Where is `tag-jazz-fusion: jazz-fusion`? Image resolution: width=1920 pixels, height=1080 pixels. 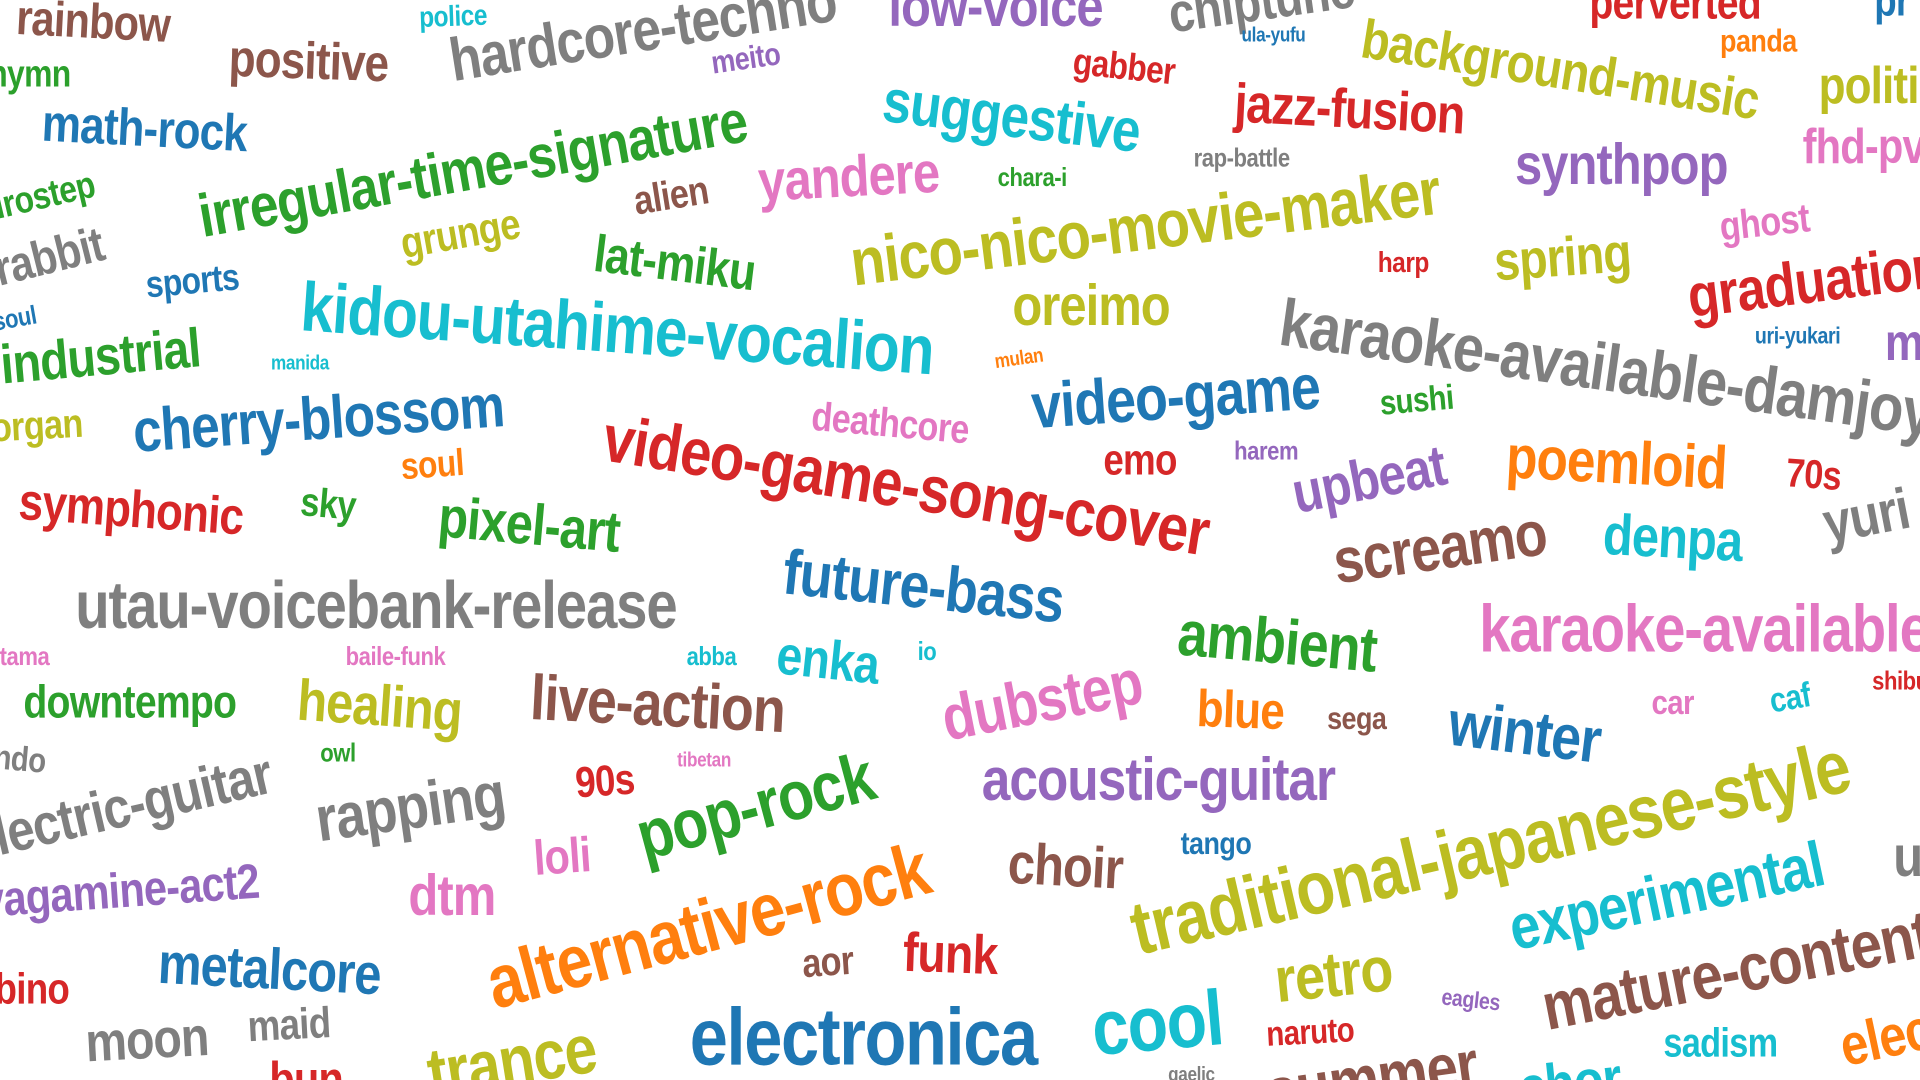 tag-jazz-fusion: jazz-fusion is located at coordinates (1349, 110).